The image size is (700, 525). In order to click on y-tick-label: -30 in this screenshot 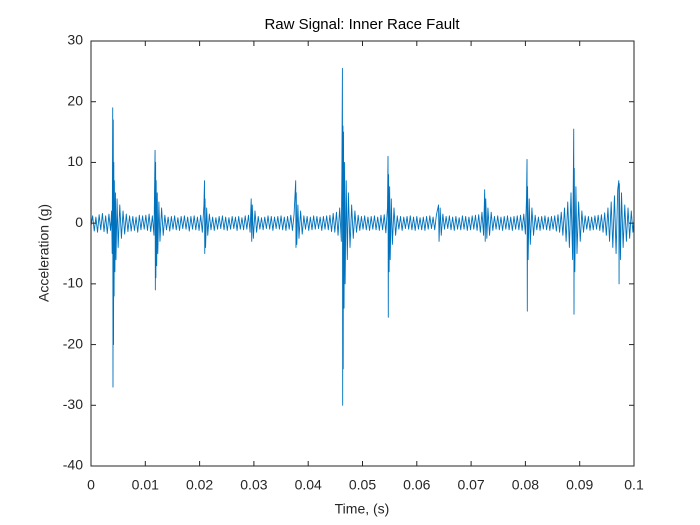, I will do `click(73, 404)`.